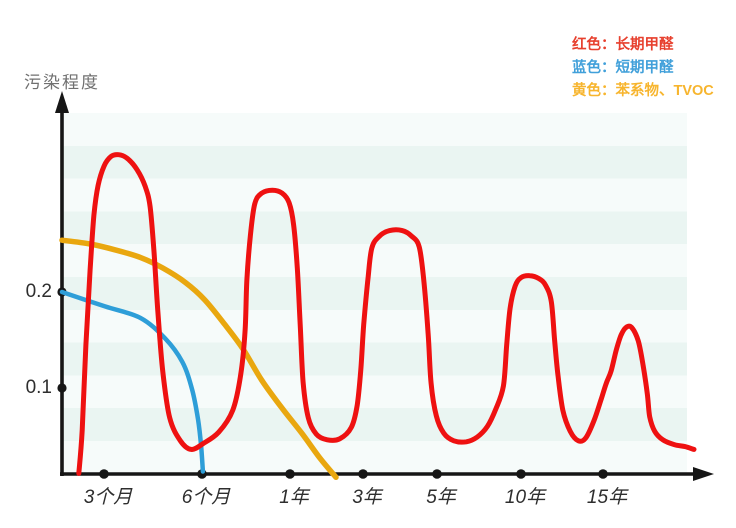 The image size is (736, 528). What do you see at coordinates (623, 68) in the screenshot?
I see `legend-item-short-term-formaldehyde: 蓝色：短期甲醛` at bounding box center [623, 68].